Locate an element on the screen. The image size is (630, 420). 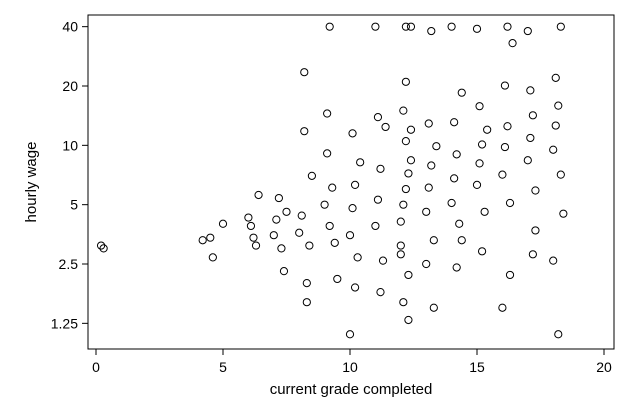
y-axis-label: hourly wage is located at coordinates (31, 182).